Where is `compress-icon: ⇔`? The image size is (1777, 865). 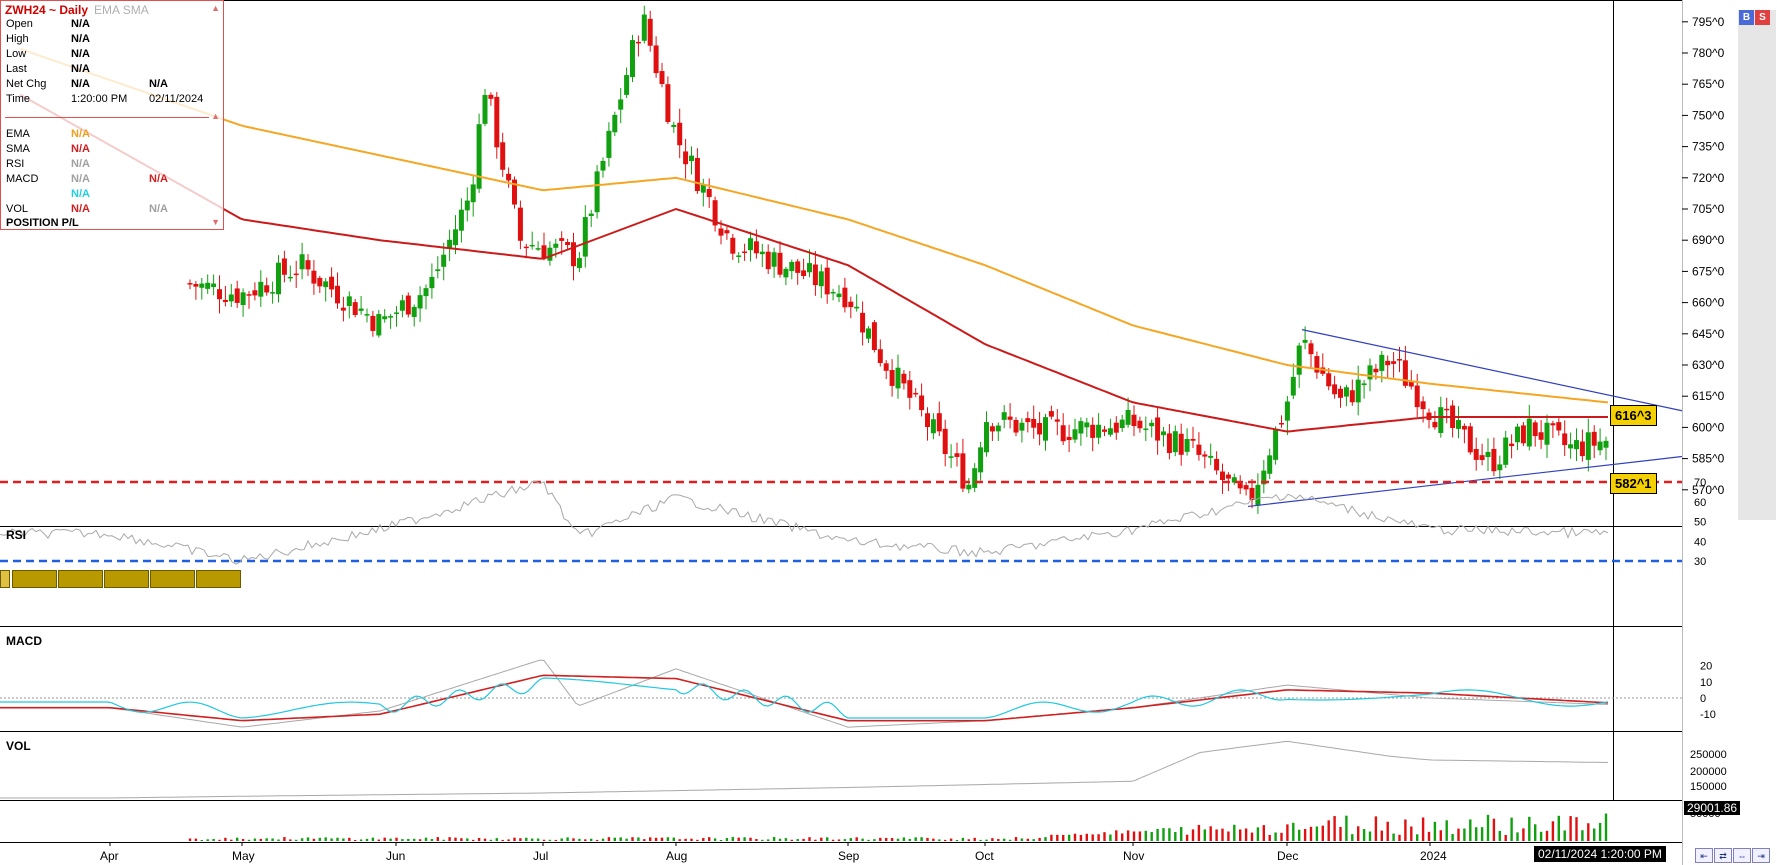 compress-icon: ⇔ is located at coordinates (1742, 855).